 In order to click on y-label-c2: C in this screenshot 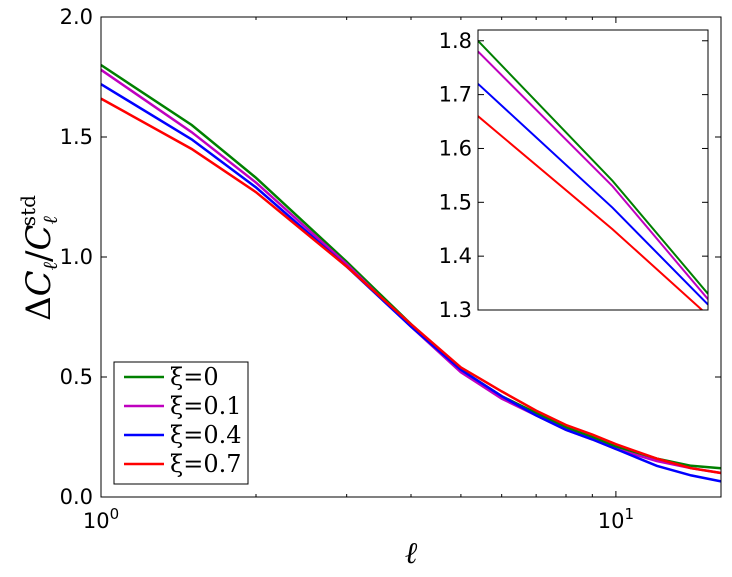, I will do `click(39, 238)`.